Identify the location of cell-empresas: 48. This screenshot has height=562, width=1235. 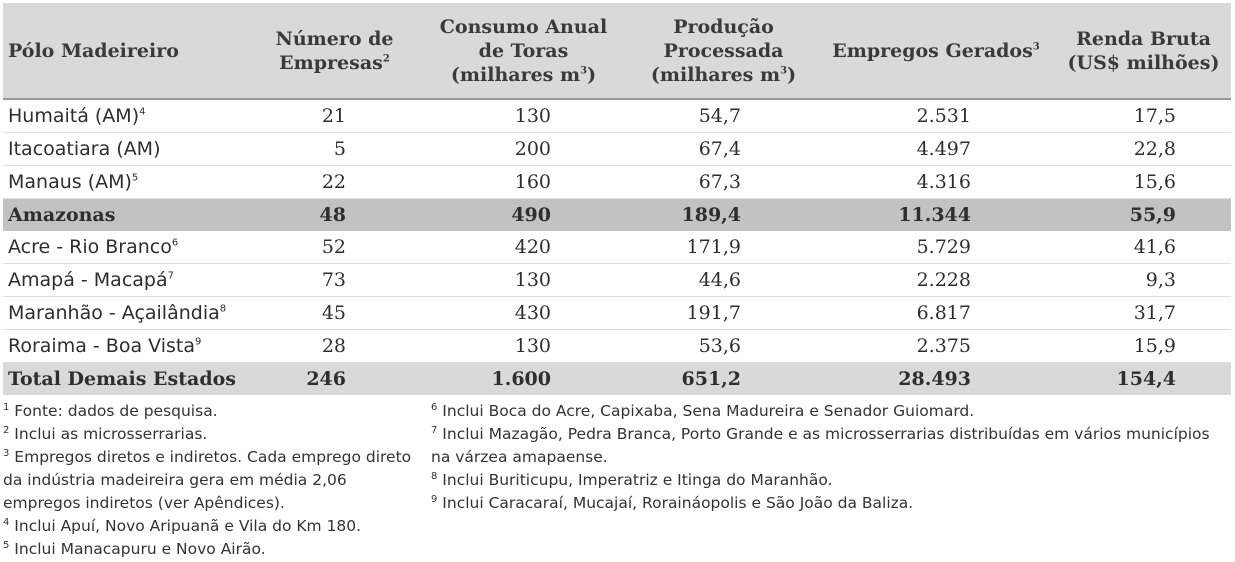
(334, 214).